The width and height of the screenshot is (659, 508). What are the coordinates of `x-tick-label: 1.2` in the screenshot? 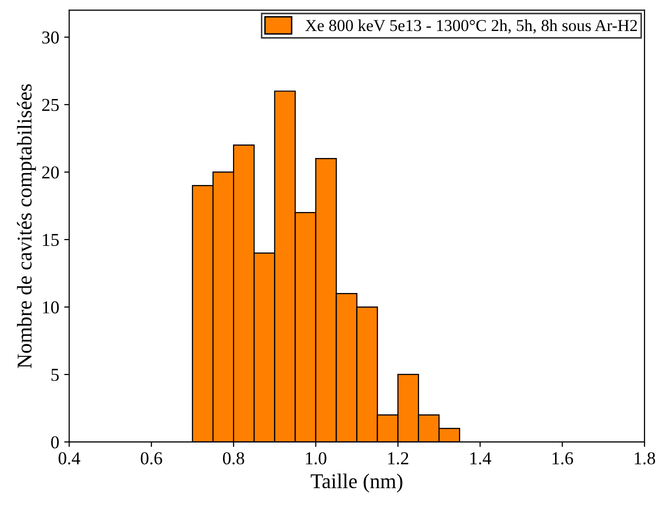 It's located at (398, 458).